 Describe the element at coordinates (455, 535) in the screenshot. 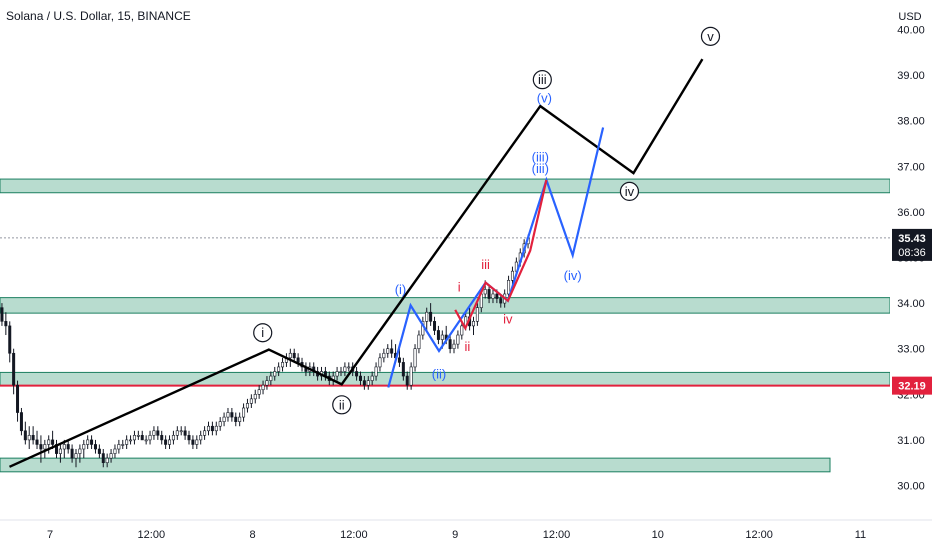

I see `x-tick-label: 9` at that location.